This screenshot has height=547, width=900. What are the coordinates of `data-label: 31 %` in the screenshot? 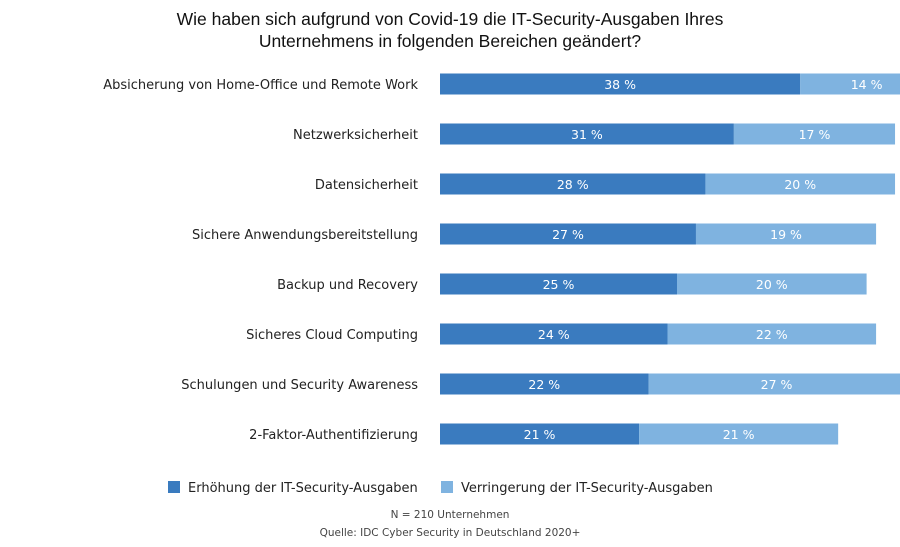 It's located at (587, 134).